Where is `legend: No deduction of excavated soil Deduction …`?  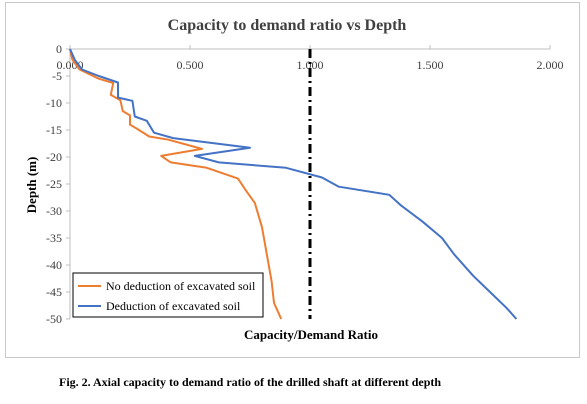
legend: No deduction of excavated soil Deduction … is located at coordinates (168, 295).